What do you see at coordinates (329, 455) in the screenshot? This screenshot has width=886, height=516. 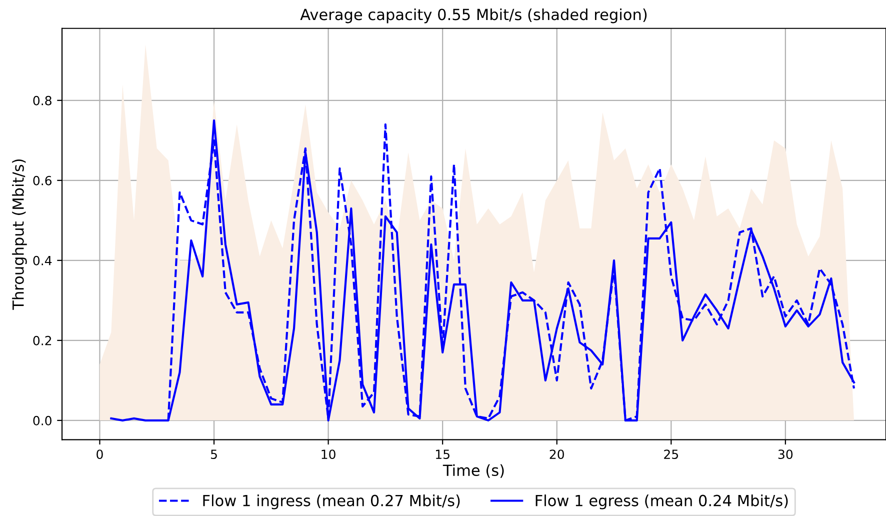 I see `x-tick-label: 10` at bounding box center [329, 455].